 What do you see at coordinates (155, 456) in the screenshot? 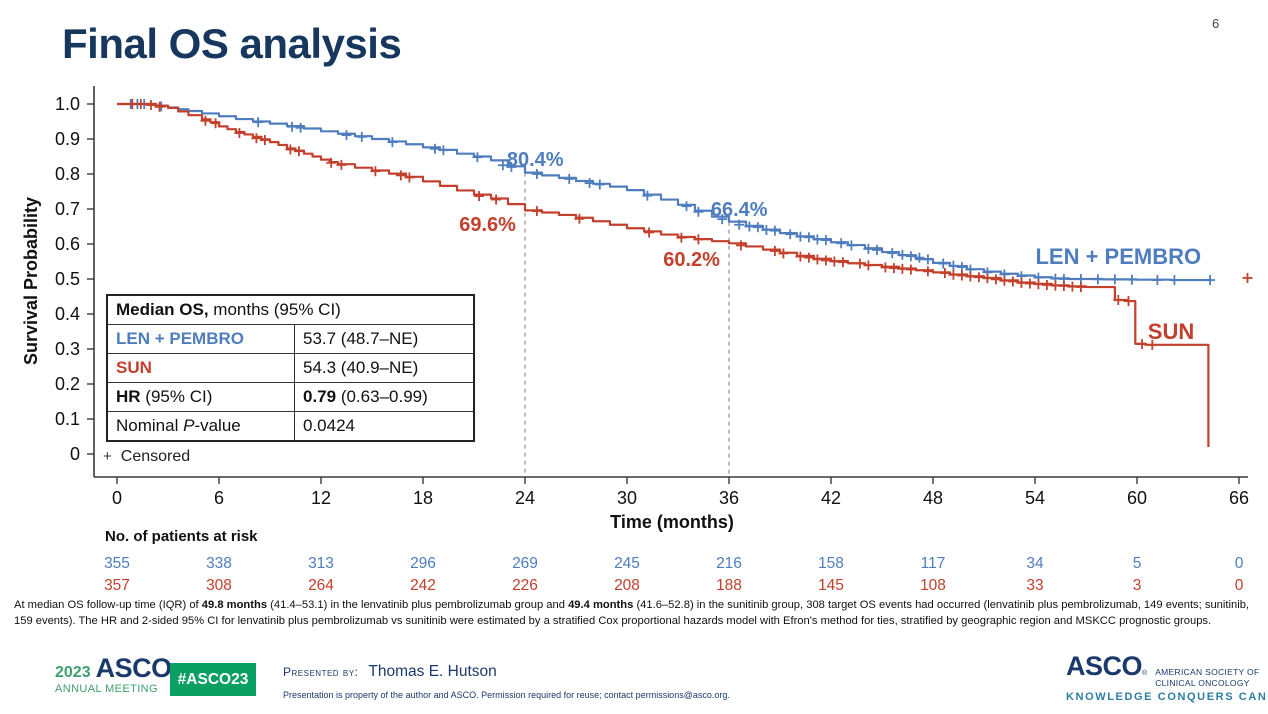
I see `censored-legend-label: Censored` at bounding box center [155, 456].